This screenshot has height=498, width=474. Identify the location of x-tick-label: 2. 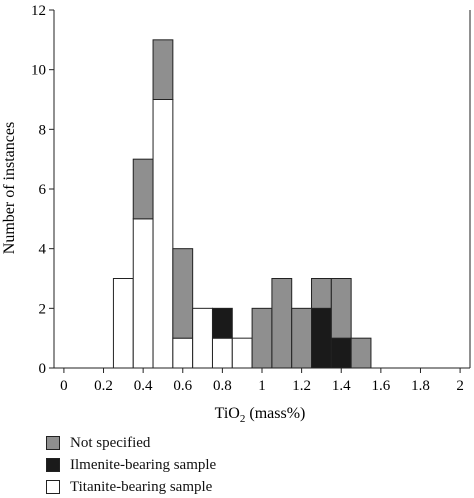
(460, 386).